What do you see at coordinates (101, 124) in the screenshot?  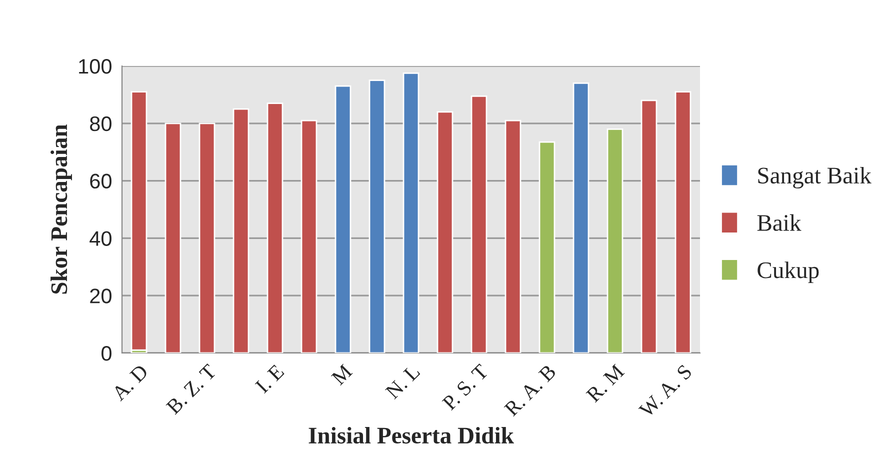 I see `y-tick-label: 80` at bounding box center [101, 124].